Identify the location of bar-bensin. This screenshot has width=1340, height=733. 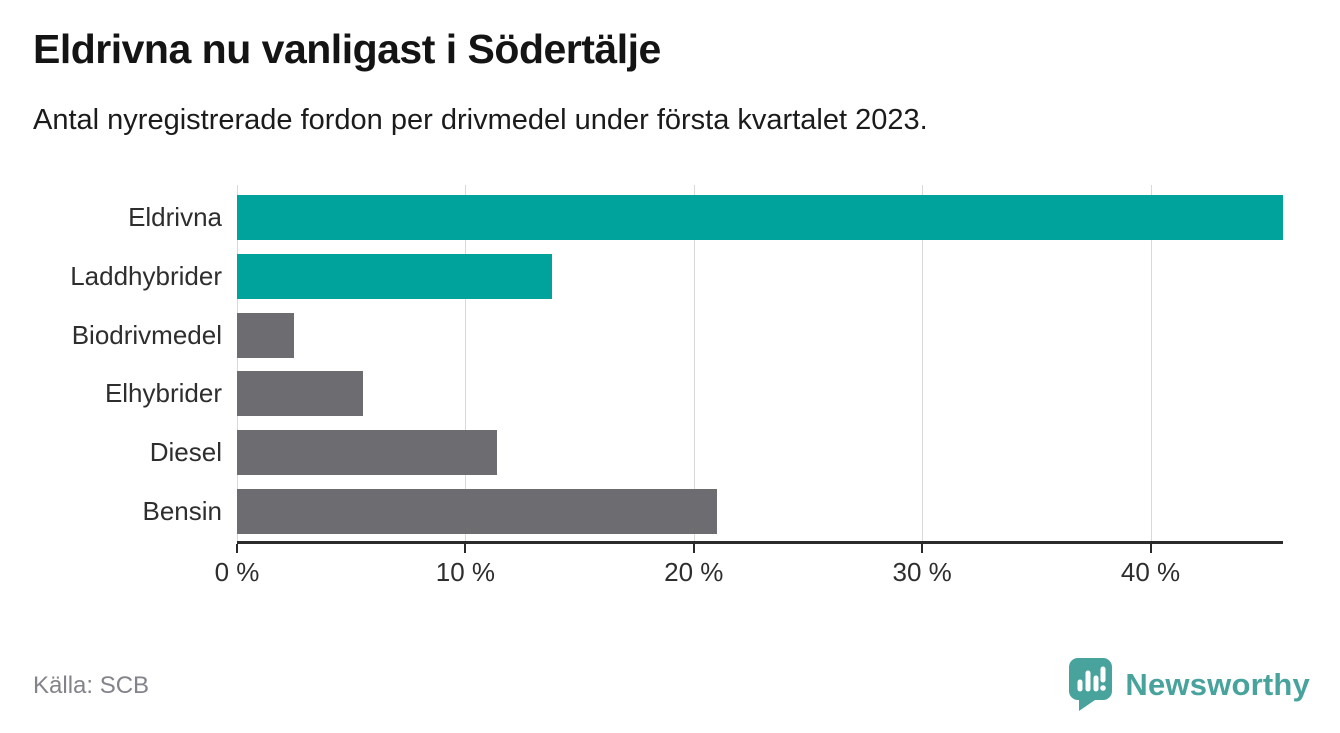
(477, 511).